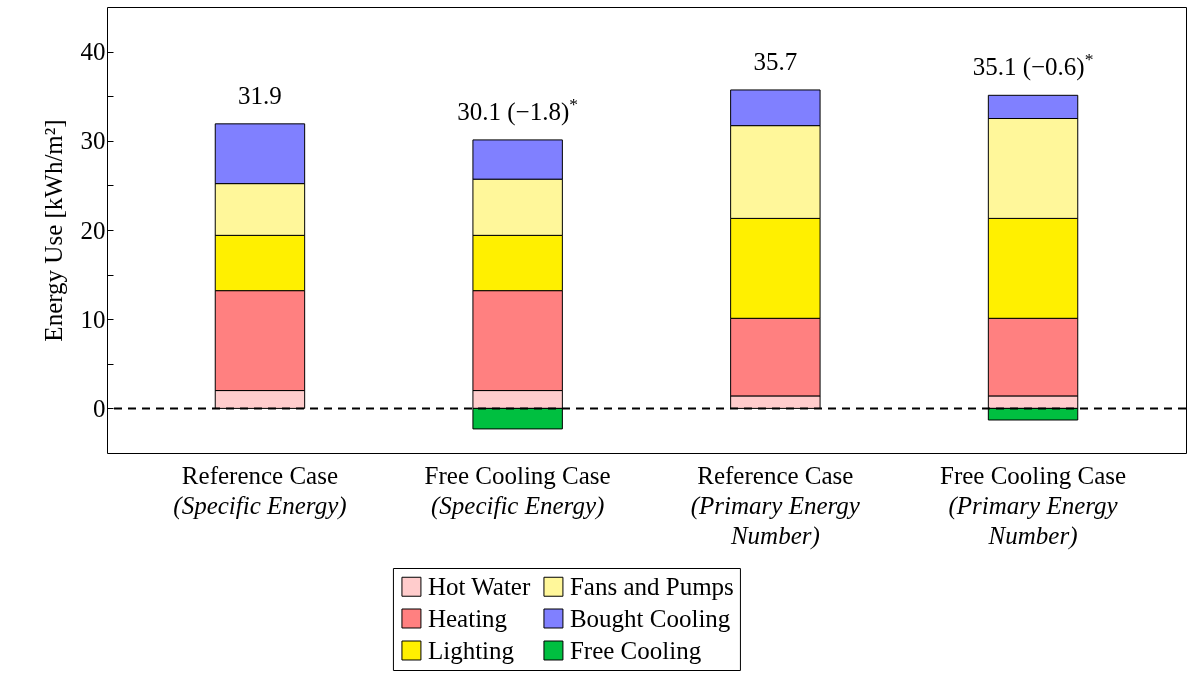 This screenshot has width=1194, height=697. Describe the element at coordinates (517, 490) in the screenshot. I see `x-tick-label: Free Cooling Case (Specific Energy)` at that location.